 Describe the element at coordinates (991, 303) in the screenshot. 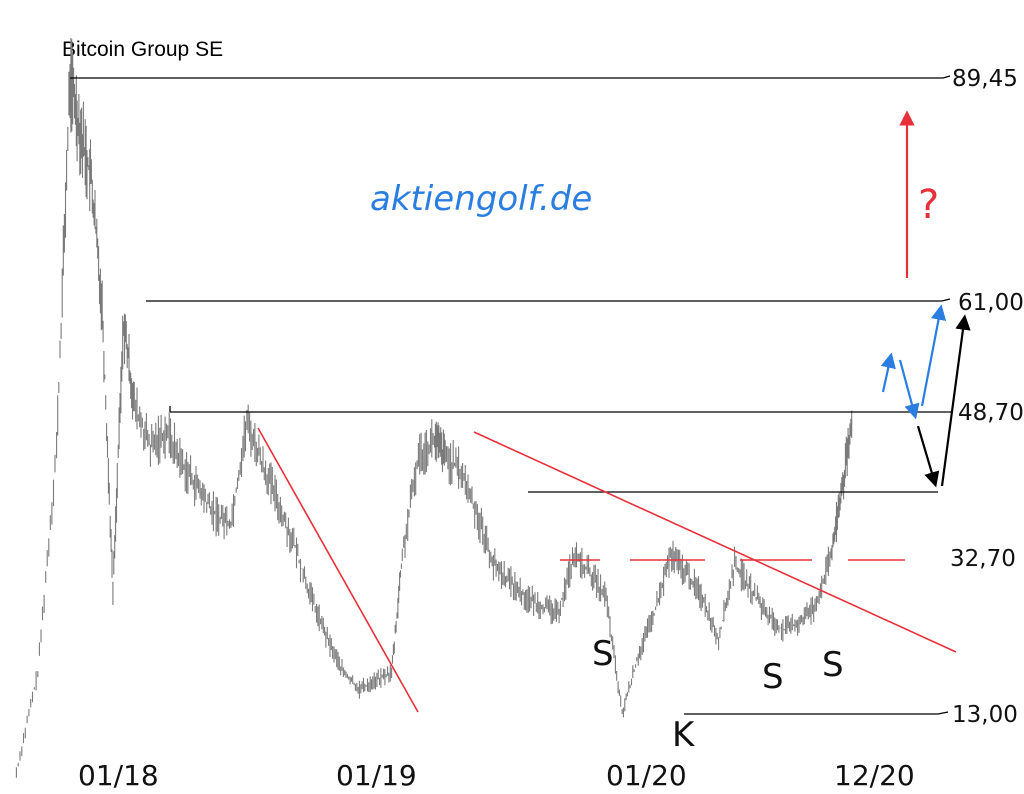

I see `level-label-61-00: 61,00` at that location.